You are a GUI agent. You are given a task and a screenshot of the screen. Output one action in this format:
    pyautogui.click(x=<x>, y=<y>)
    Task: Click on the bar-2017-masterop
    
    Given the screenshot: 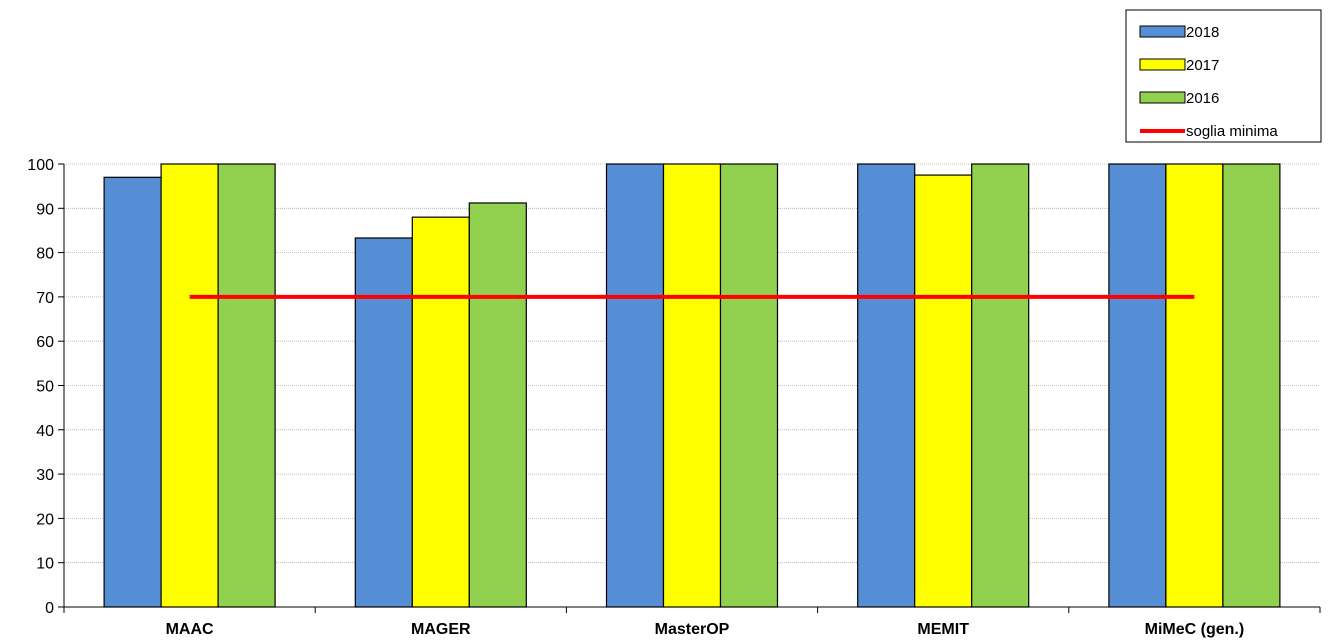 What is the action you would take?
    pyautogui.click(x=692, y=385)
    